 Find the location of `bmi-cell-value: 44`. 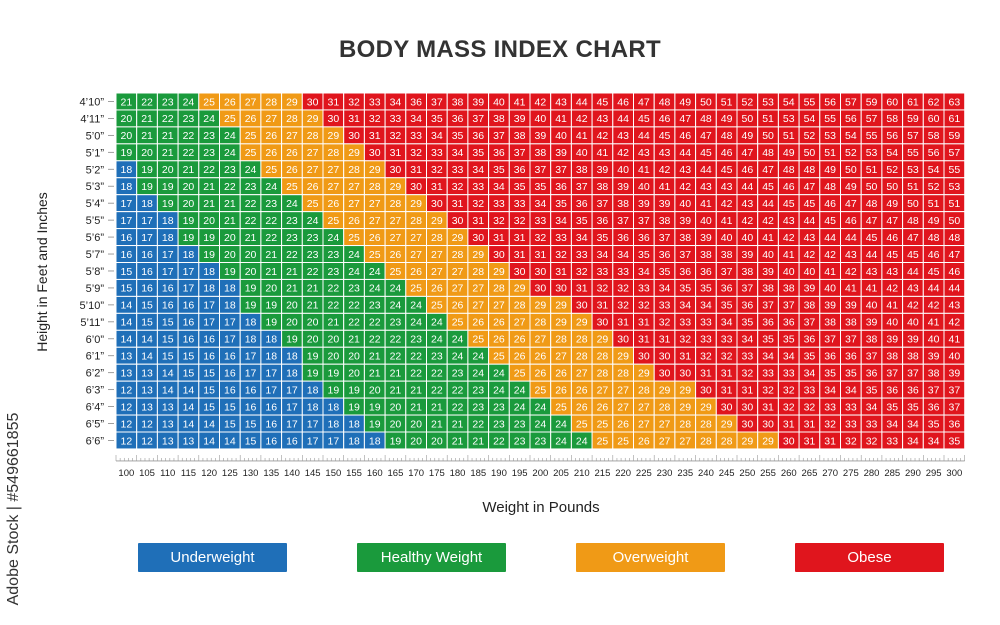

bmi-cell-value: 44 is located at coordinates (768, 204).